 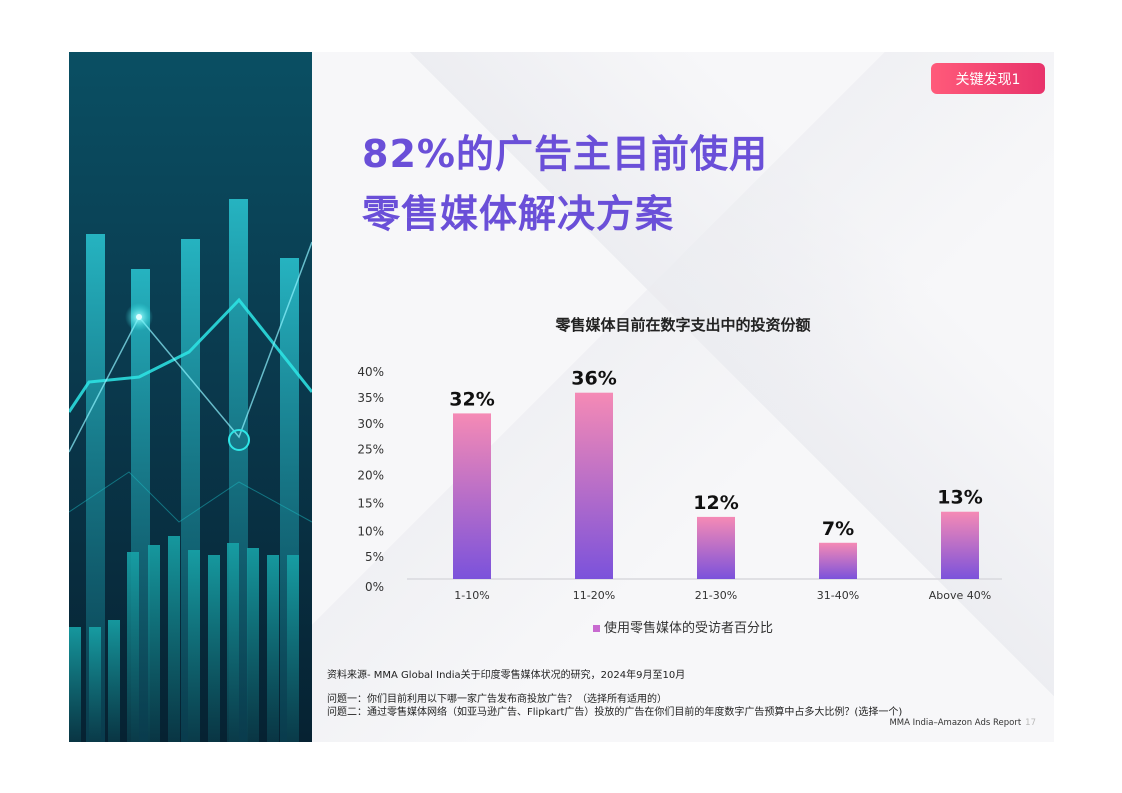 What do you see at coordinates (715, 503) in the screenshot?
I see `bar-data-label: 12%` at bounding box center [715, 503].